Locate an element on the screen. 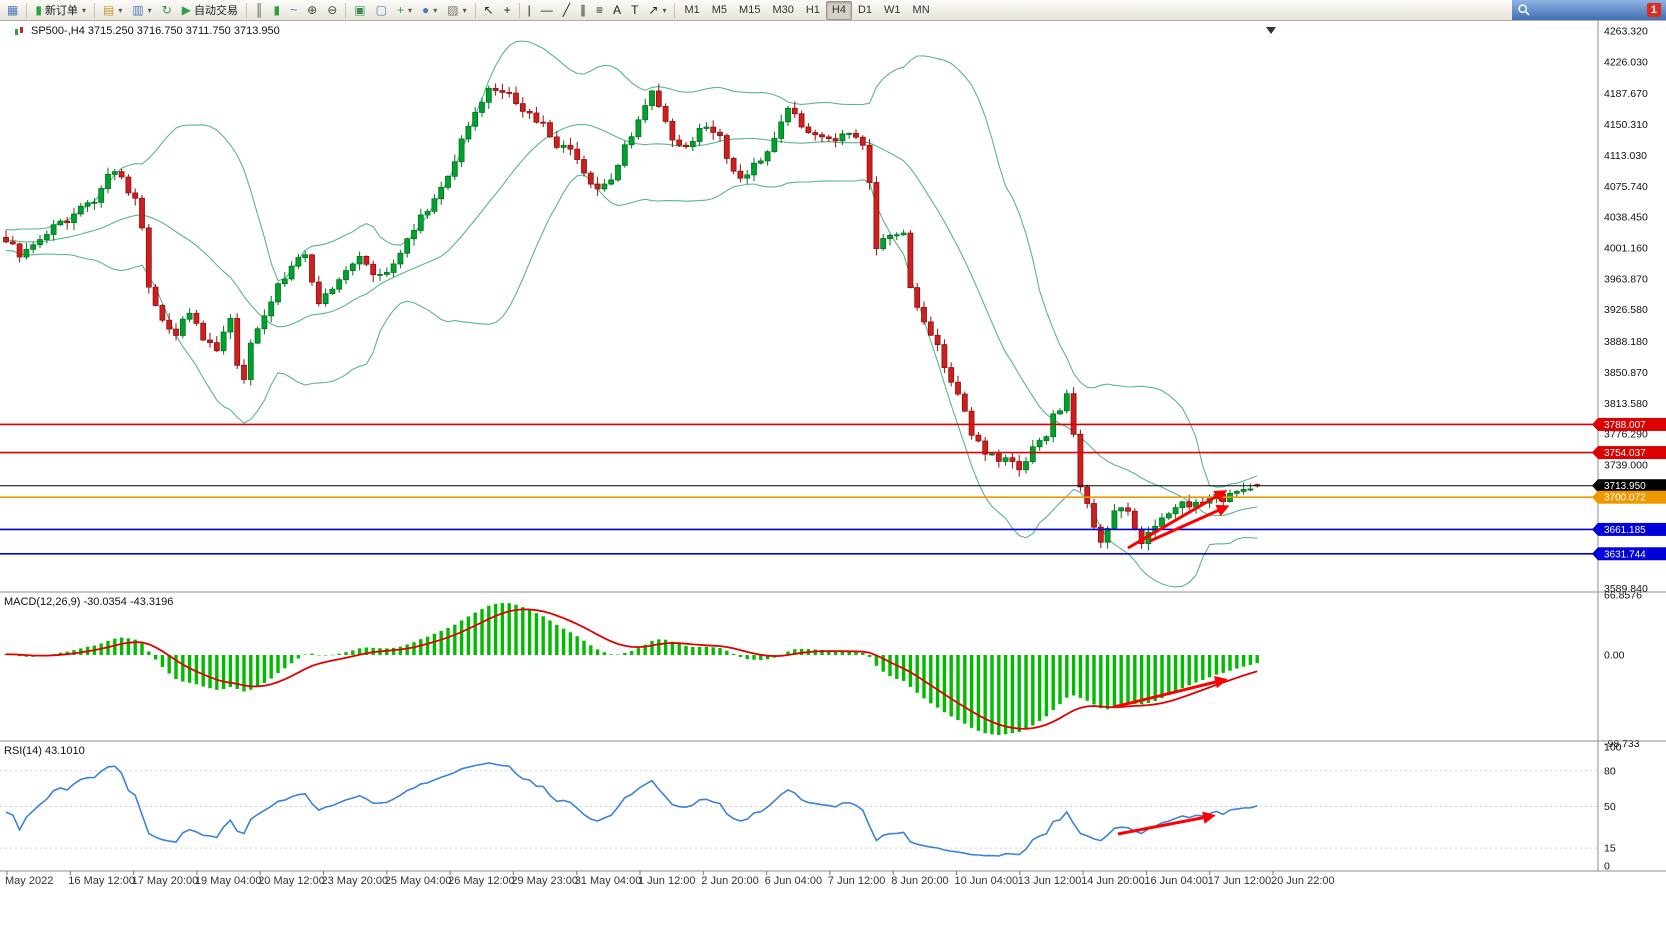  trendline-button-icon: ╱ is located at coordinates (566, 10).